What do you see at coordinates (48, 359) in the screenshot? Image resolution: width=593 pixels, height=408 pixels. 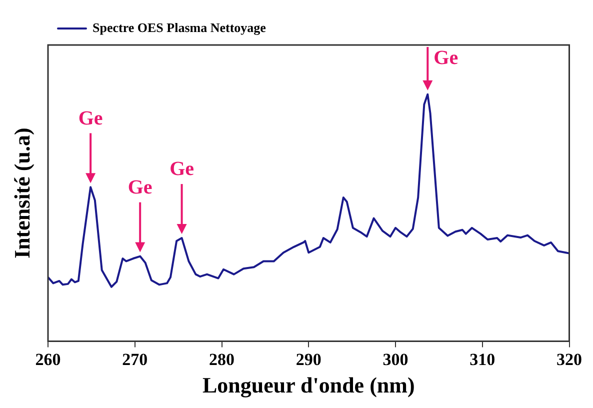 I see `x-tick-label: 260` at bounding box center [48, 359].